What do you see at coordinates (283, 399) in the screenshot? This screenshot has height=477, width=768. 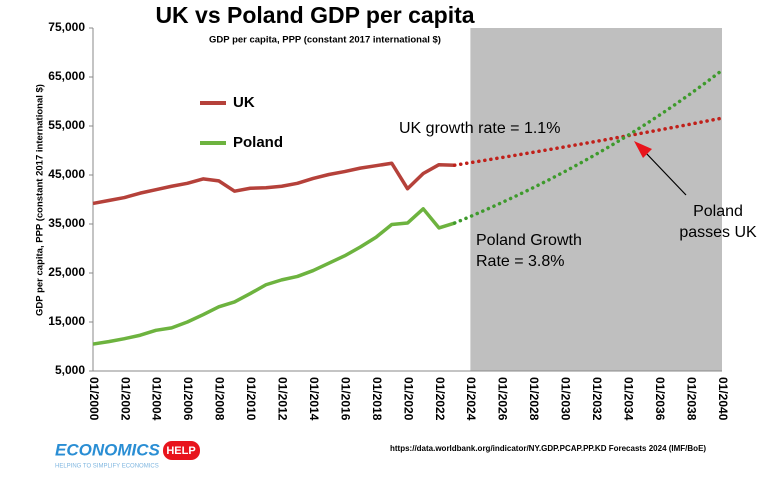 I see `x-tick-label: 01/2012` at bounding box center [283, 399].